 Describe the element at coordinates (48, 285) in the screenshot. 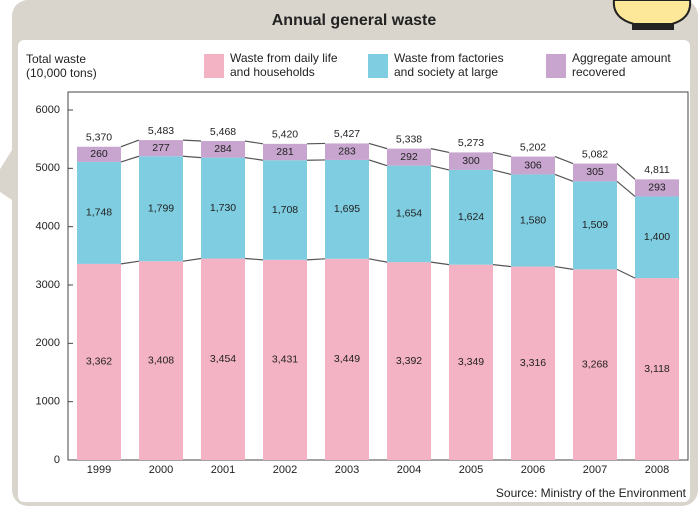

I see `y-tick-label: 3000` at that location.